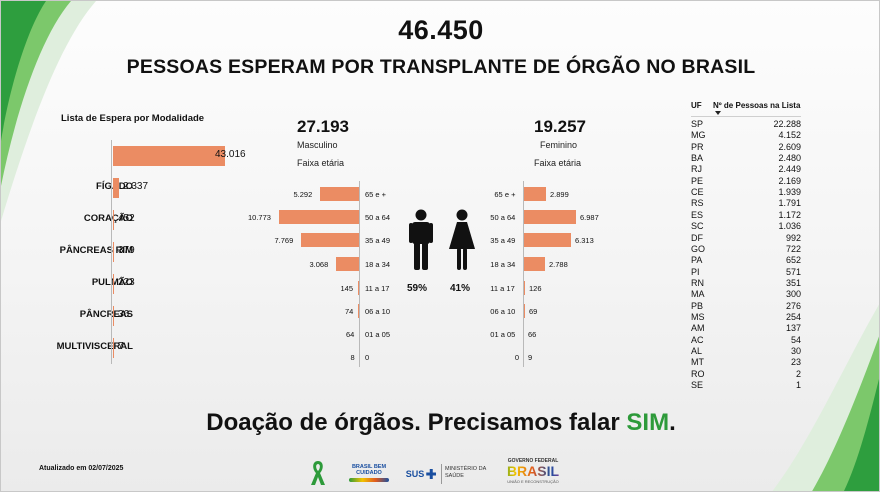  Describe the element at coordinates (789, 135) in the screenshot. I see `count-cell: 4.152` at that location.